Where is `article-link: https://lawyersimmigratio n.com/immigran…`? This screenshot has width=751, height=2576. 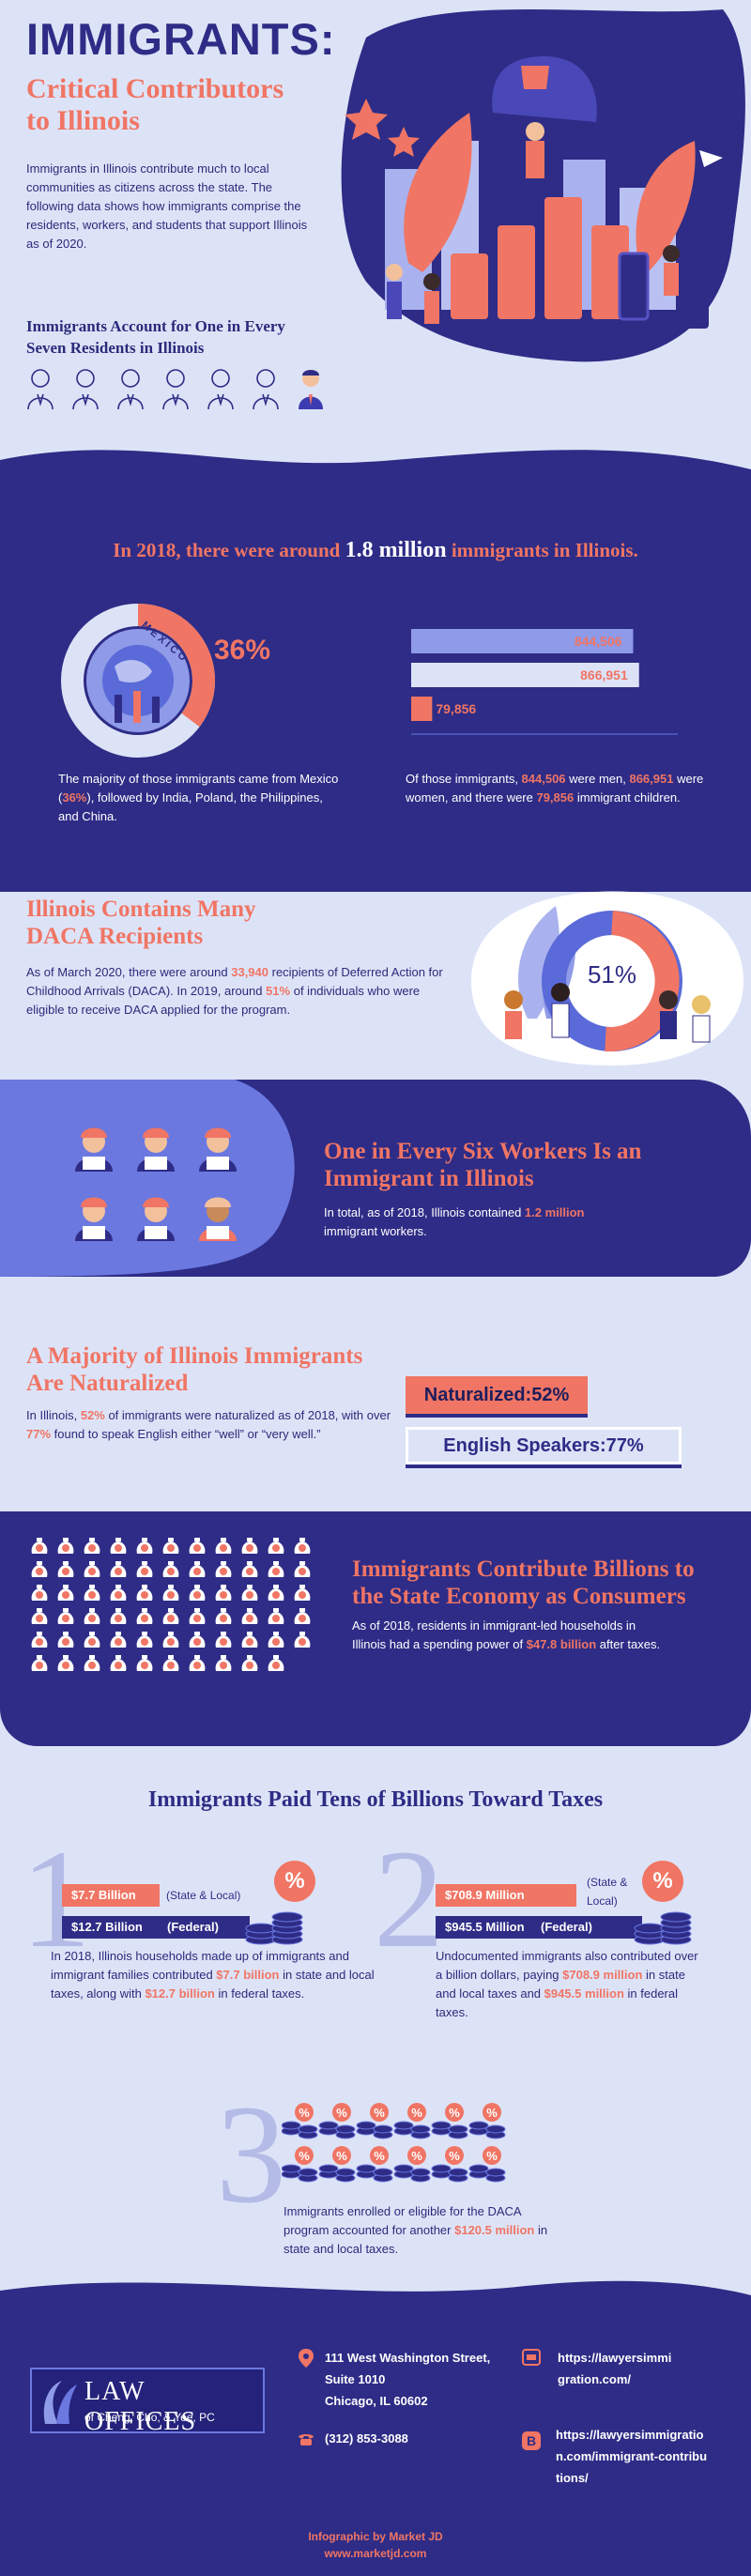
article-link: https://lawyersimmigratio n.com/immigran… is located at coordinates (631, 2435).